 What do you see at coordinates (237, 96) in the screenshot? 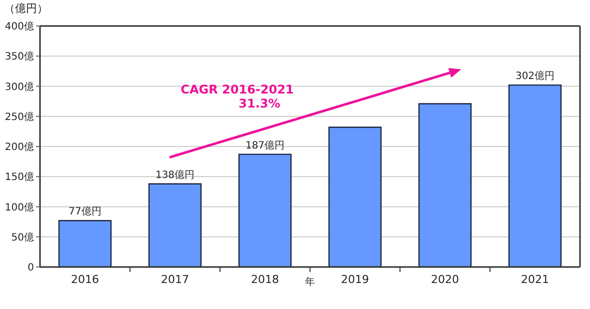
I see `annotation: CAGR 2016-2021 31.3%` at bounding box center [237, 96].